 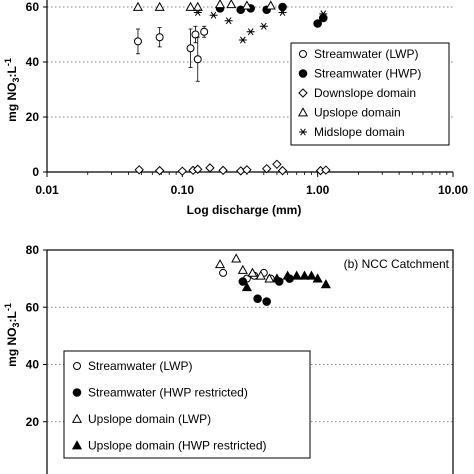 What do you see at coordinates (367, 74) in the screenshot?
I see `legend-entry: Streamwater (HWP)` at bounding box center [367, 74].